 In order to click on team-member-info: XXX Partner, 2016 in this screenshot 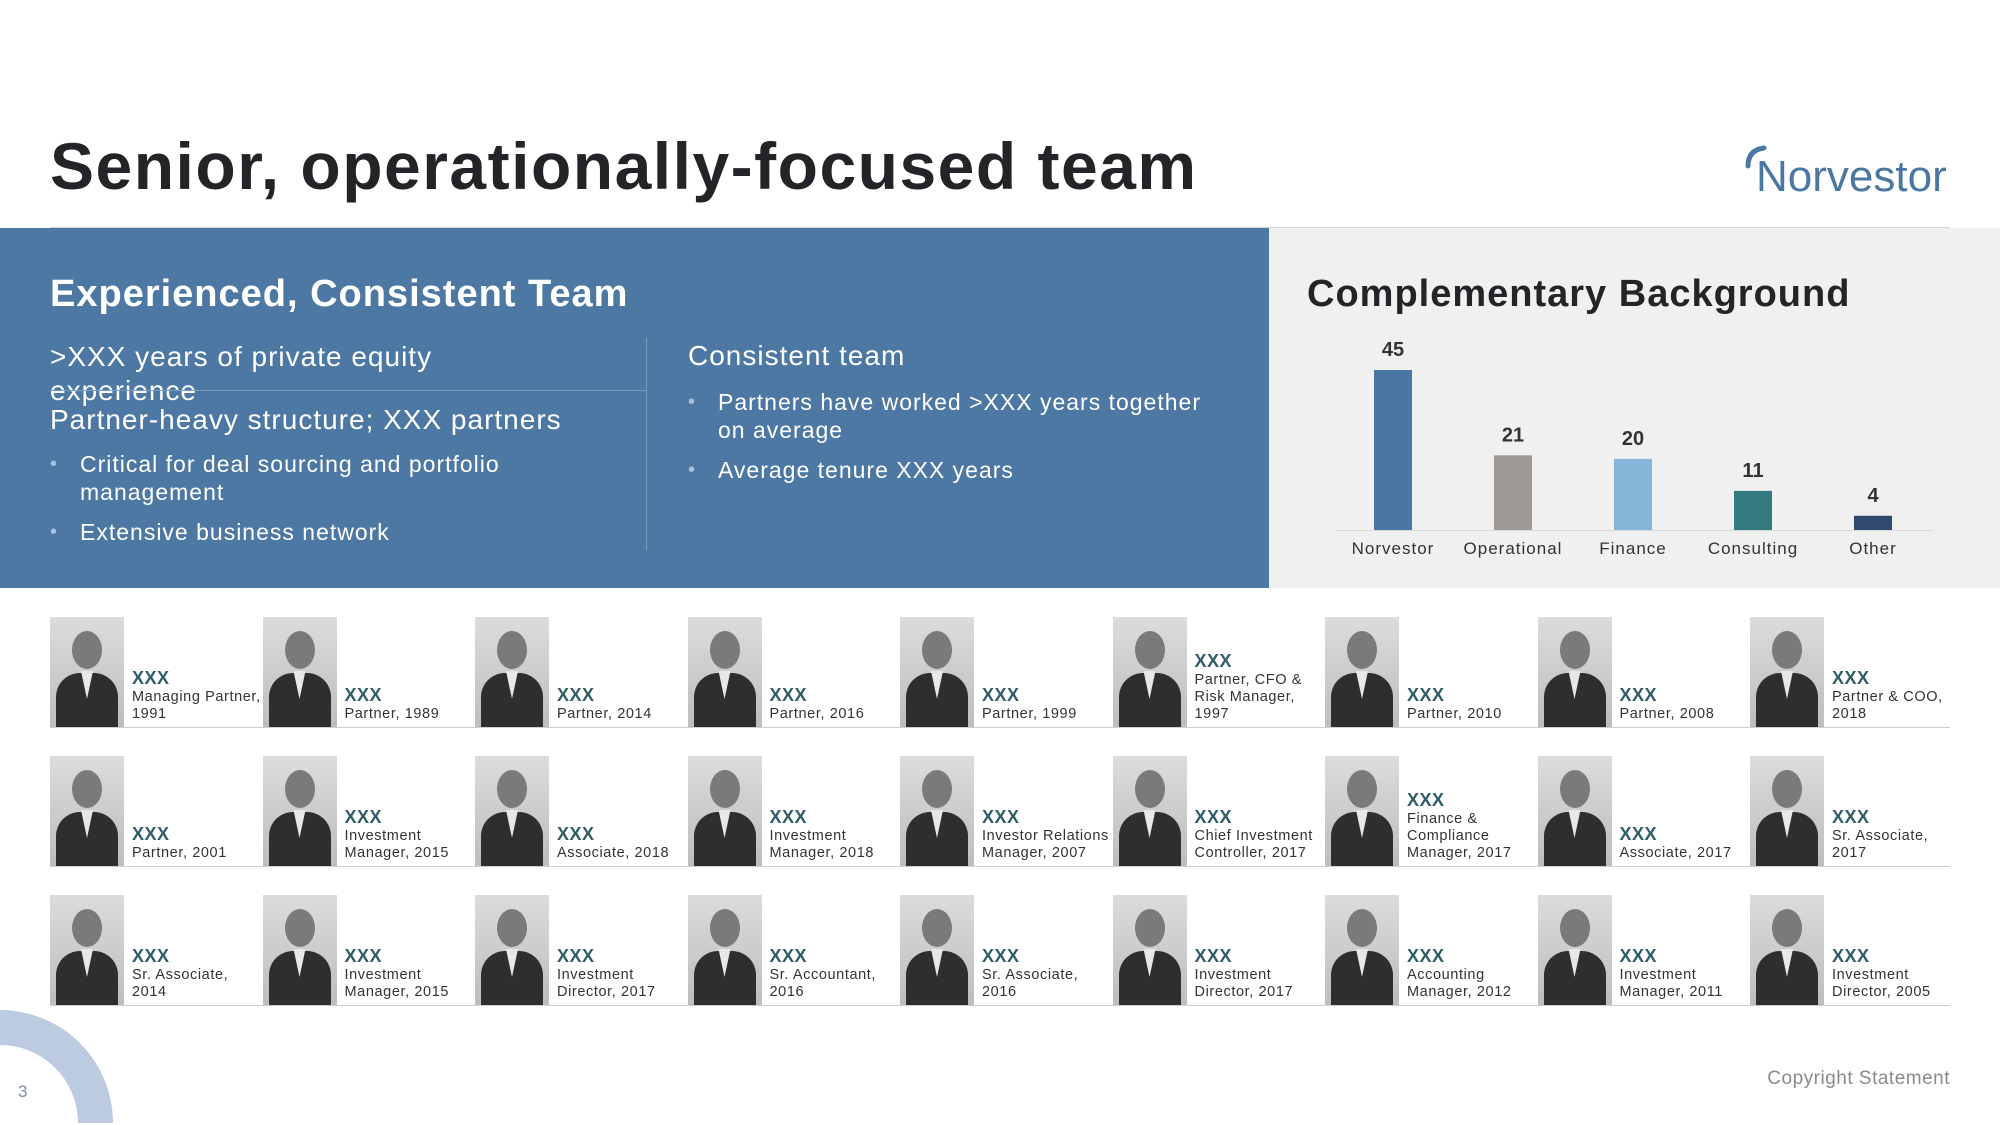, I will do `click(837, 704)`.